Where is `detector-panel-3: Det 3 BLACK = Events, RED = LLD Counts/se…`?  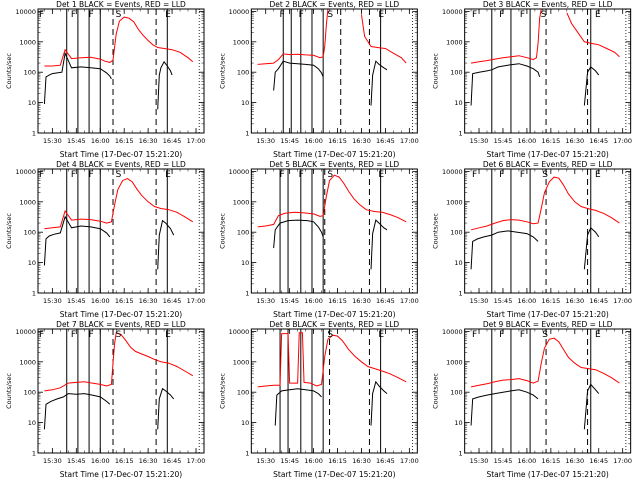
detector-panel-3: Det 3 BLACK = Events, RED = LLD Counts/se… is located at coordinates (532, 79).